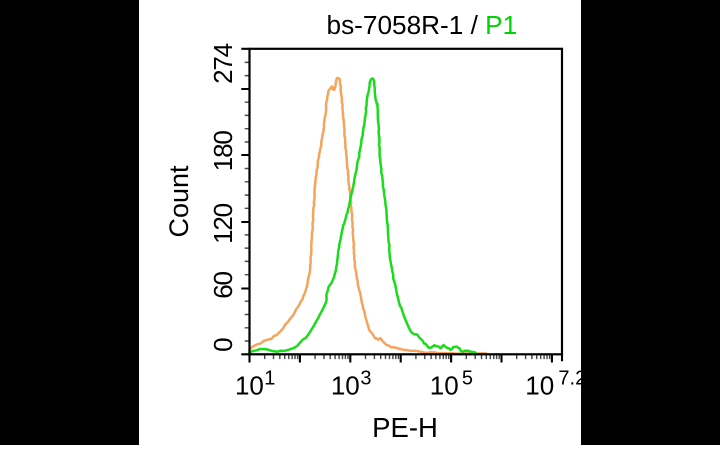  I want to click on svg-text: 1, so click(269, 379).